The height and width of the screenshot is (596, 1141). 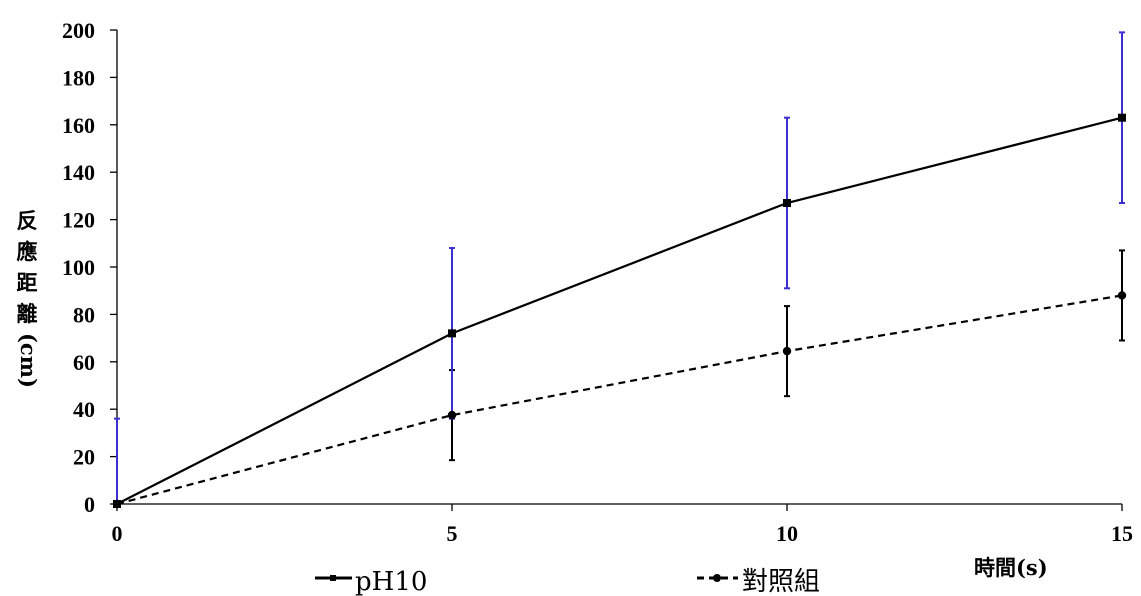 What do you see at coordinates (89, 504) in the screenshot?
I see `y-tick-label: 0` at bounding box center [89, 504].